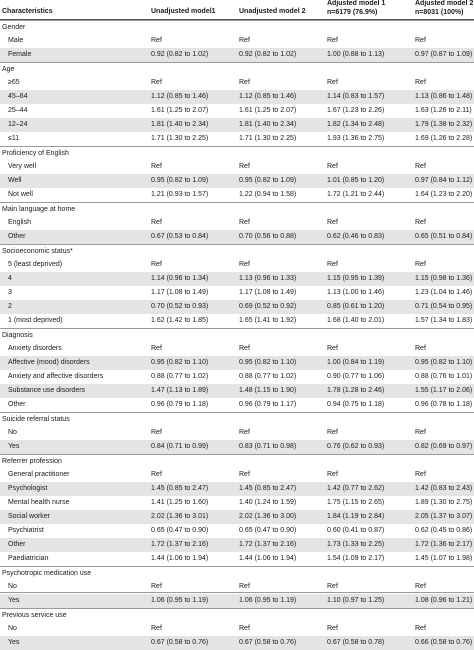 This screenshot has height=650, width=474. I want to click on section-header: Diagnosis, so click(237, 335).